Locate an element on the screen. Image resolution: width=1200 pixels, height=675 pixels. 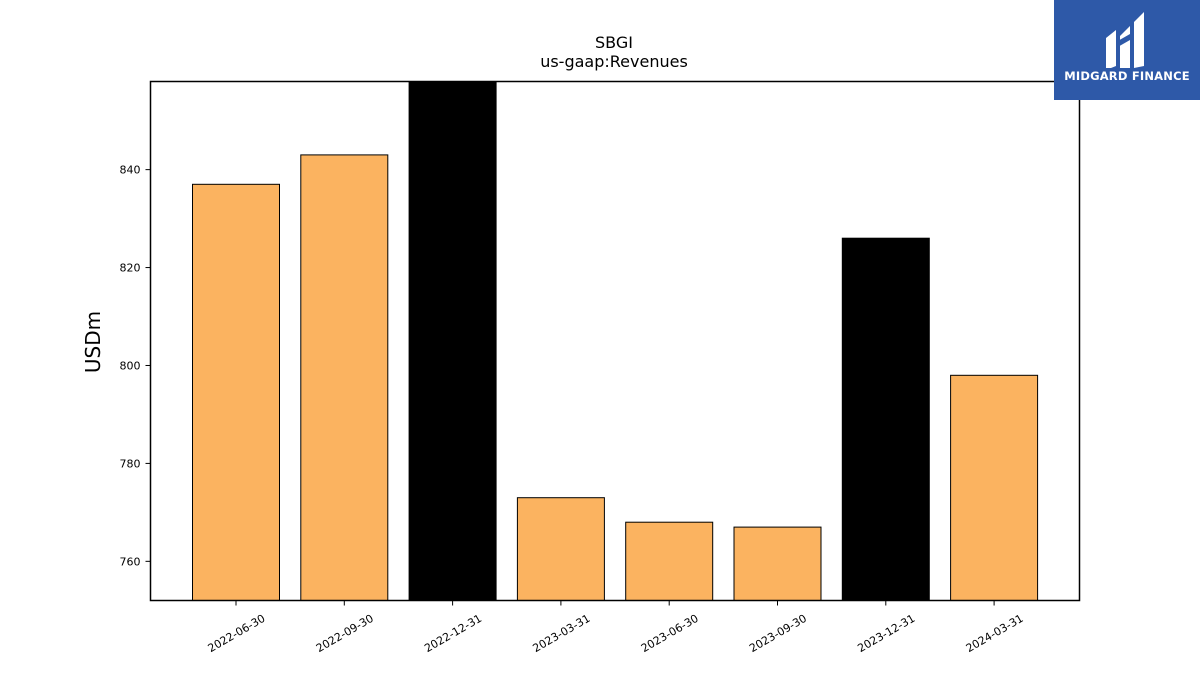
x-tick-label: 2024-03-31 is located at coordinates (995, 633).